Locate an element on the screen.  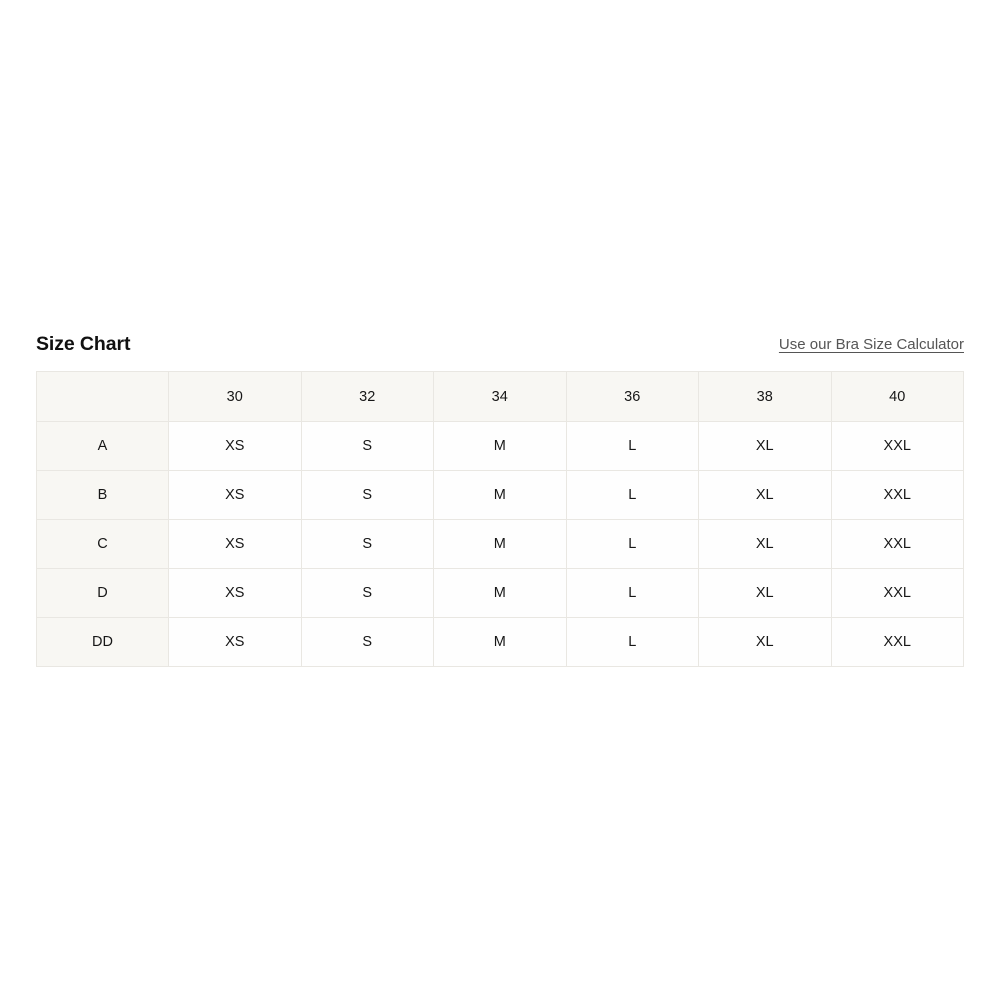
table-row: C XS S M L XL XXL is located at coordinates (500, 544).